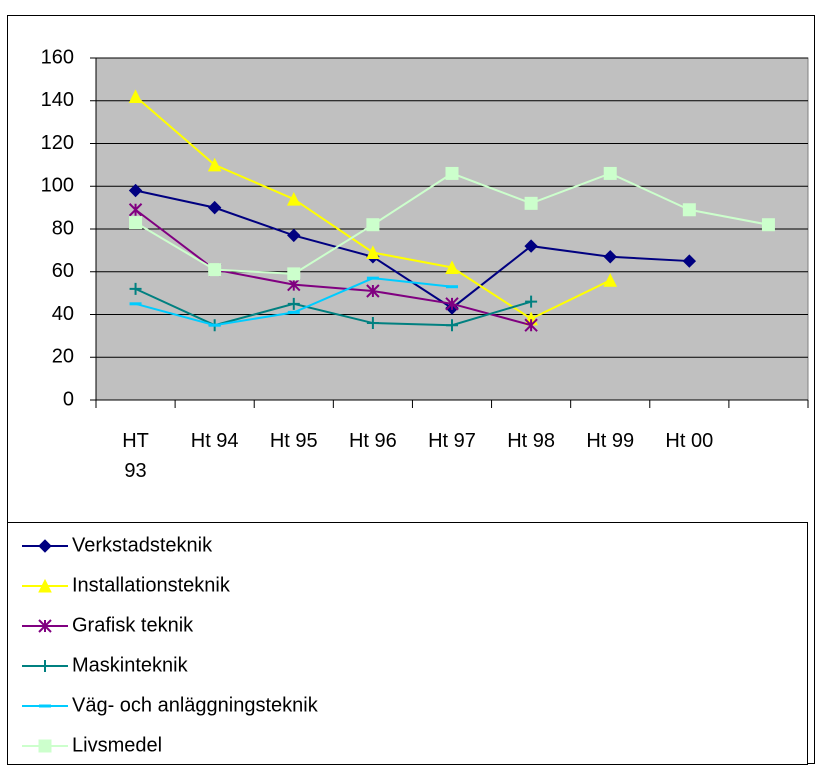 This screenshot has height=765, width=816. What do you see at coordinates (452, 441) in the screenshot?
I see `x-tick-label: Ht 97` at bounding box center [452, 441].